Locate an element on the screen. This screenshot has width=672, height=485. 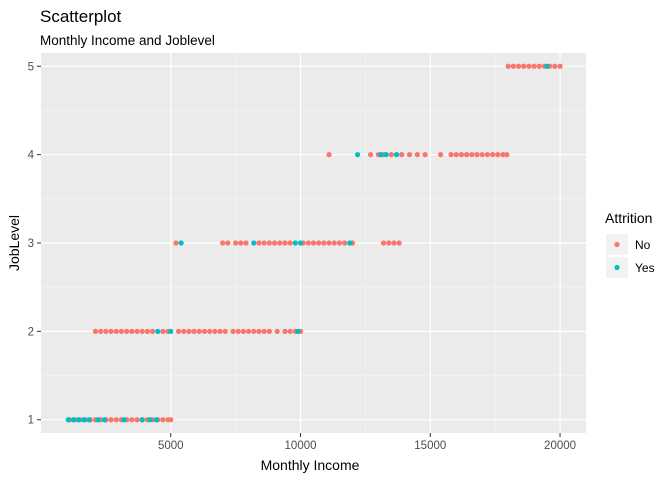
x-tick-label: 10000 is located at coordinates (301, 446).